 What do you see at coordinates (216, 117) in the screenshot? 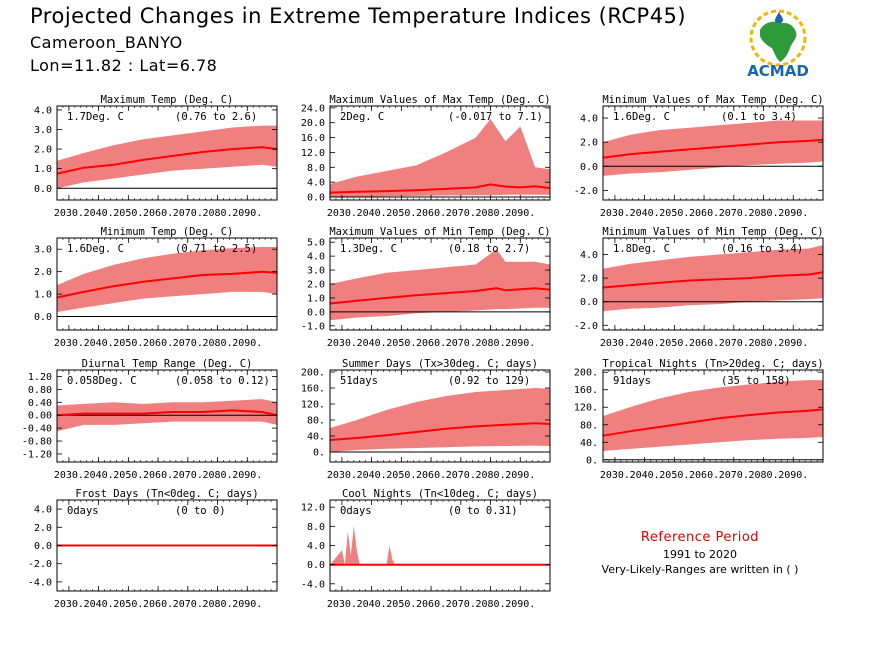
I see `range-value: (0.76 to 2.6)` at bounding box center [216, 117].